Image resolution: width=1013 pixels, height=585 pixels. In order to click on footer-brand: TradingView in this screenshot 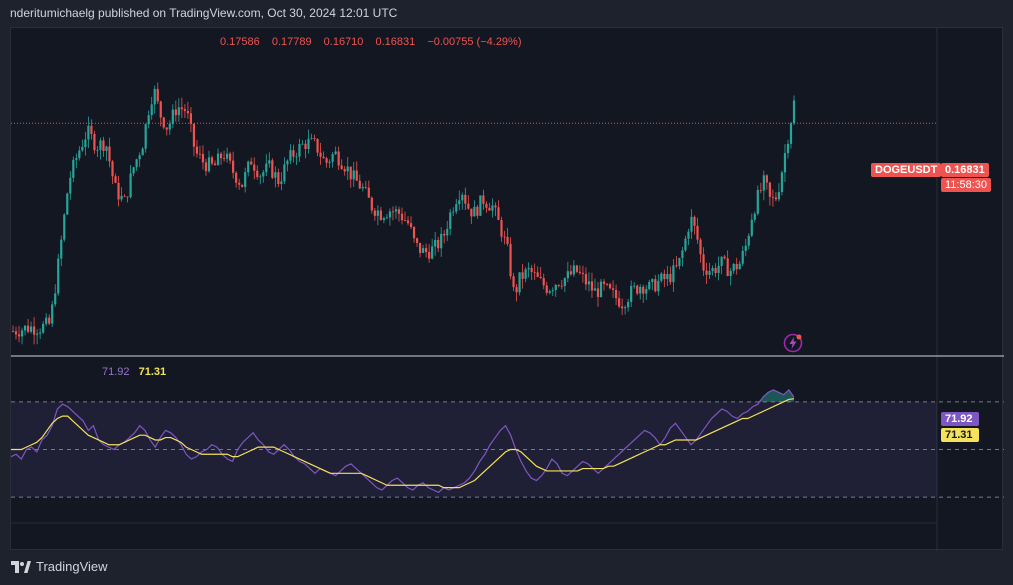, I will do `click(59, 566)`.